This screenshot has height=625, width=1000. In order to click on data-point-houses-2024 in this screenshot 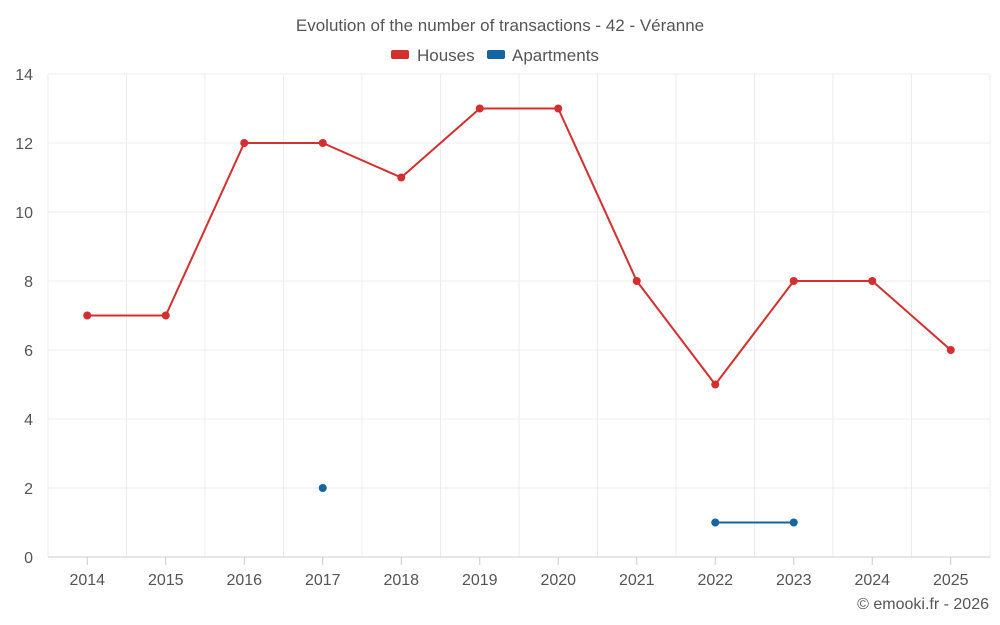, I will do `click(872, 281)`.